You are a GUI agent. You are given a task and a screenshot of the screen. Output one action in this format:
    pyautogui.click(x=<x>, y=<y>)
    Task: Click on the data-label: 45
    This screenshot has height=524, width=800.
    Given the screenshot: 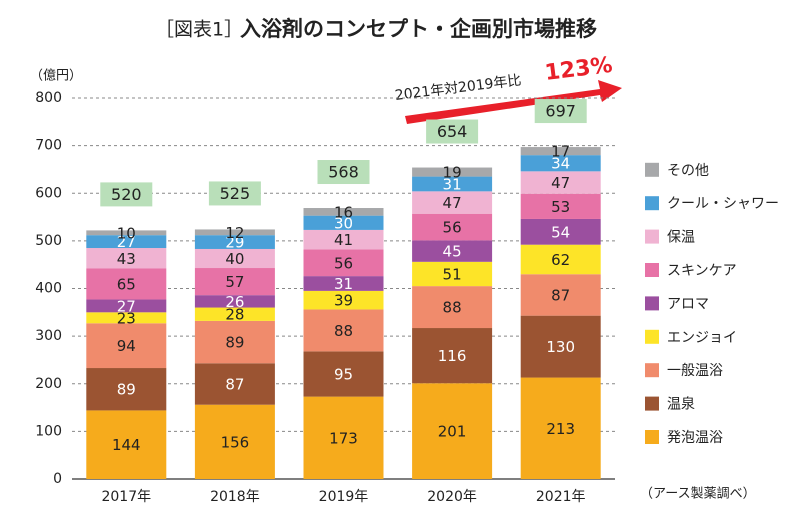 What is the action you would take?
    pyautogui.click(x=452, y=252)
    